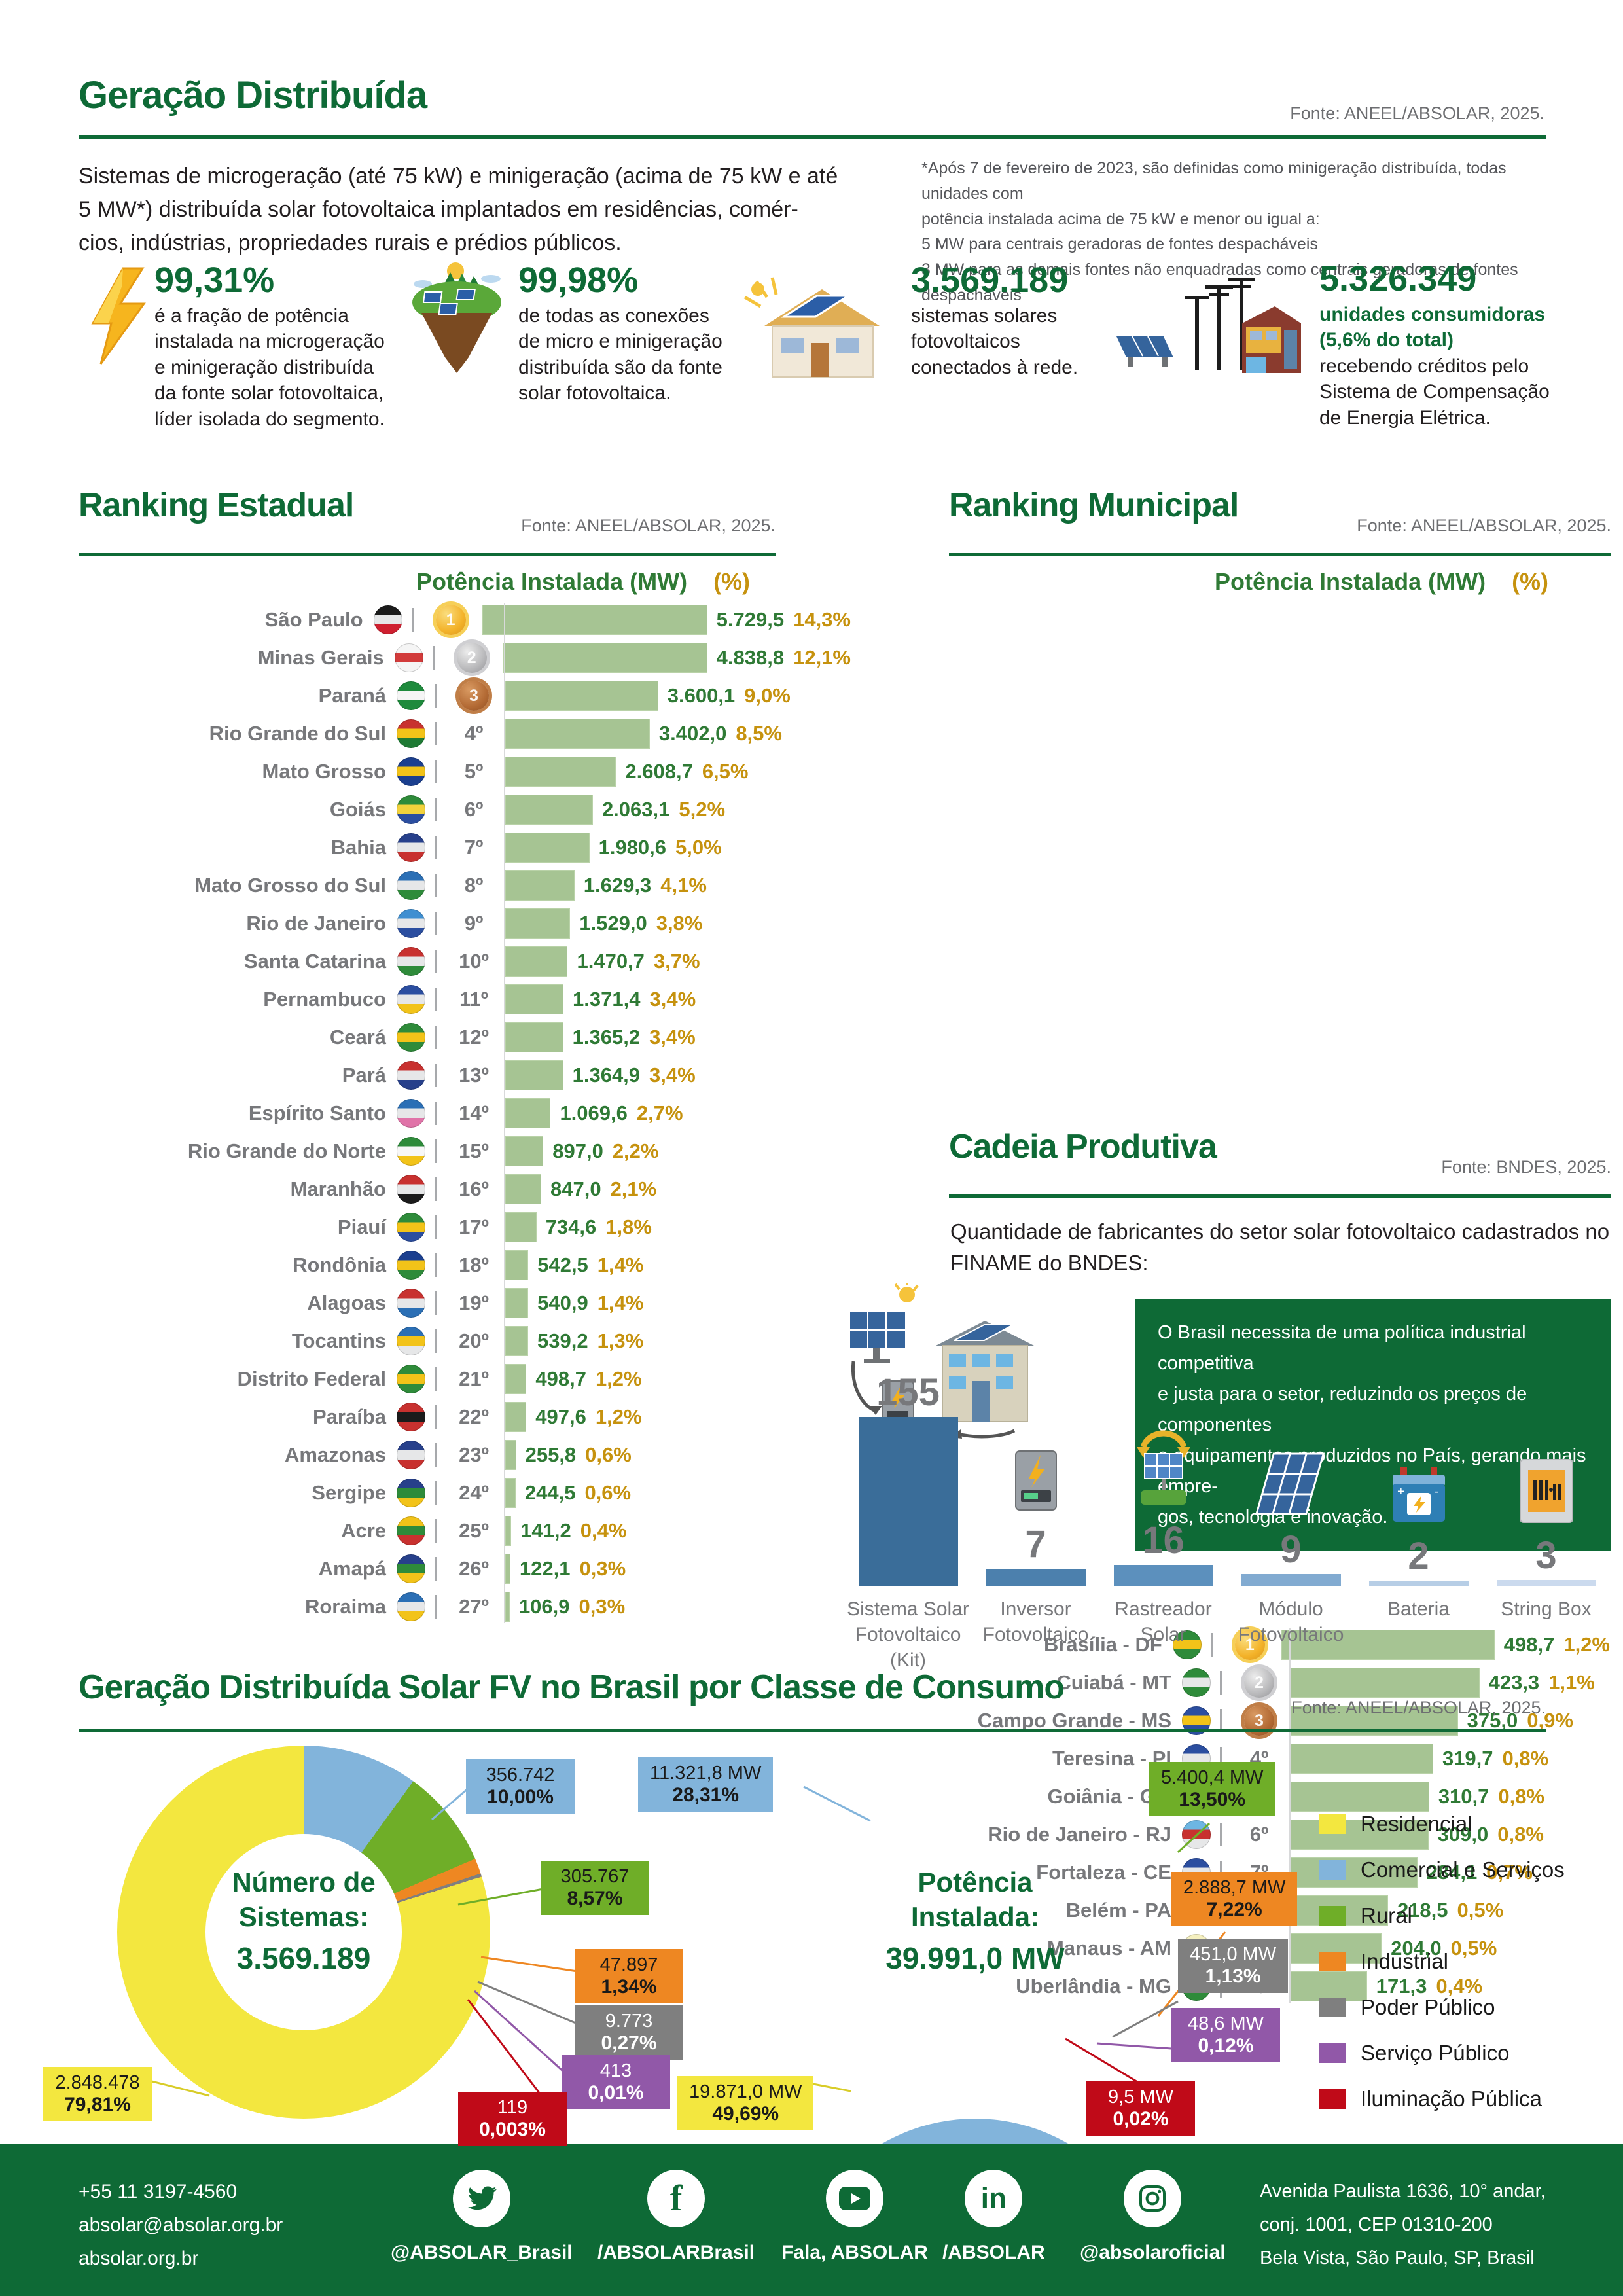  Describe the element at coordinates (472, 658) in the screenshot. I see `rank-zone: 2` at that location.